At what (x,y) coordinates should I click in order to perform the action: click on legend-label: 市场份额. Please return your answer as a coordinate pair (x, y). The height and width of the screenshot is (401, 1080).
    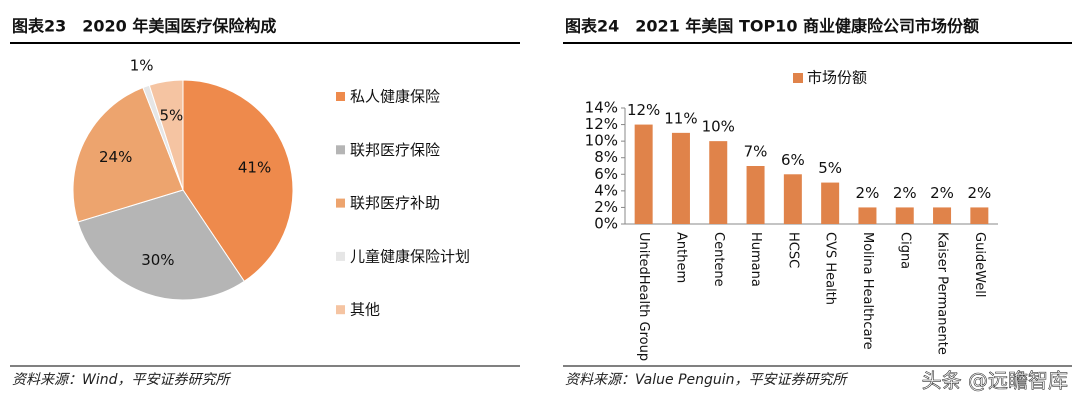
    Looking at the image, I should click on (837, 78).